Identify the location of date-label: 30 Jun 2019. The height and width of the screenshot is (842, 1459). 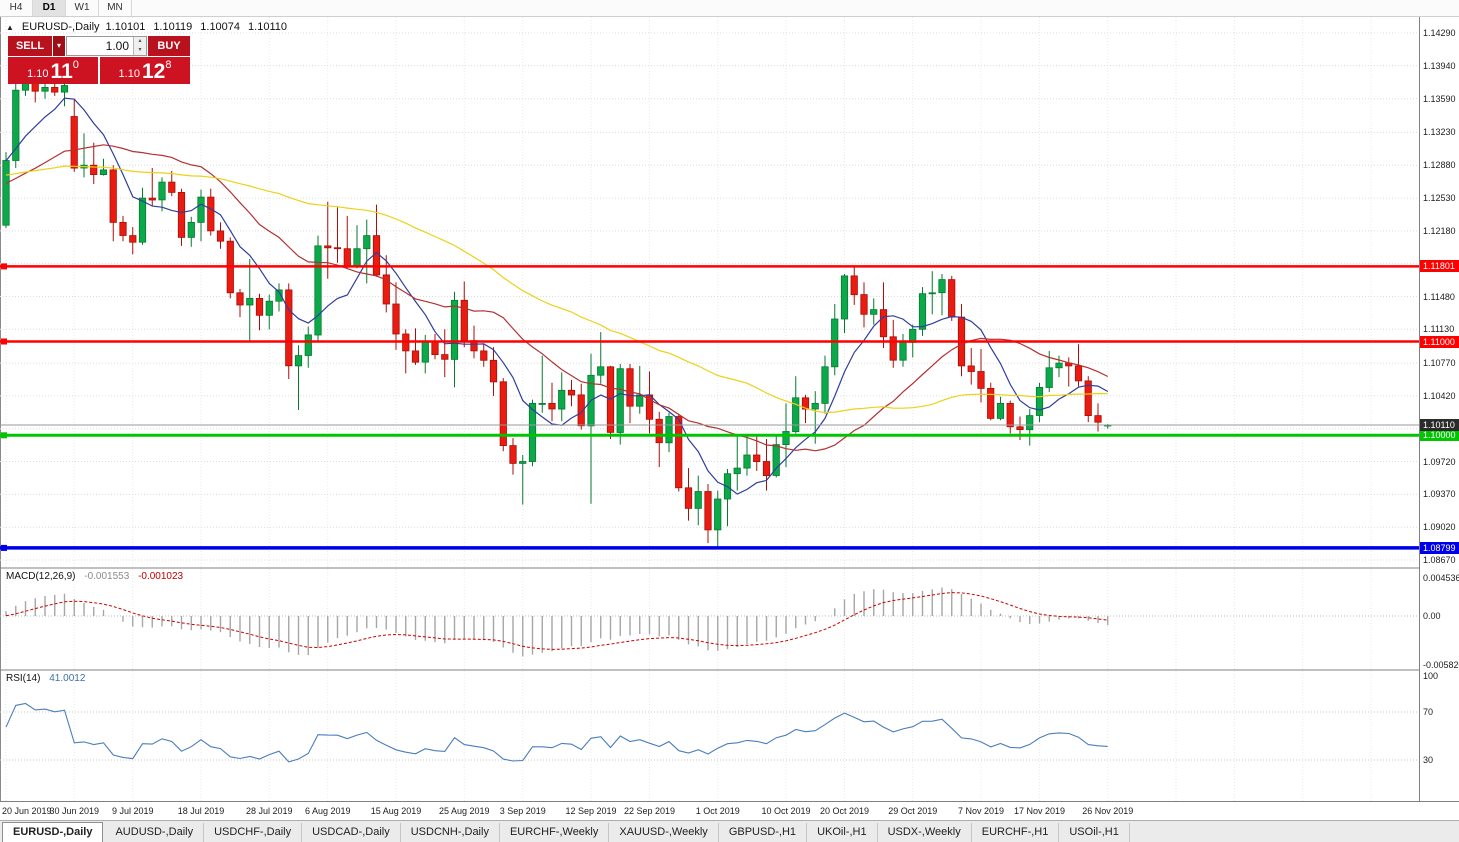
(74, 811).